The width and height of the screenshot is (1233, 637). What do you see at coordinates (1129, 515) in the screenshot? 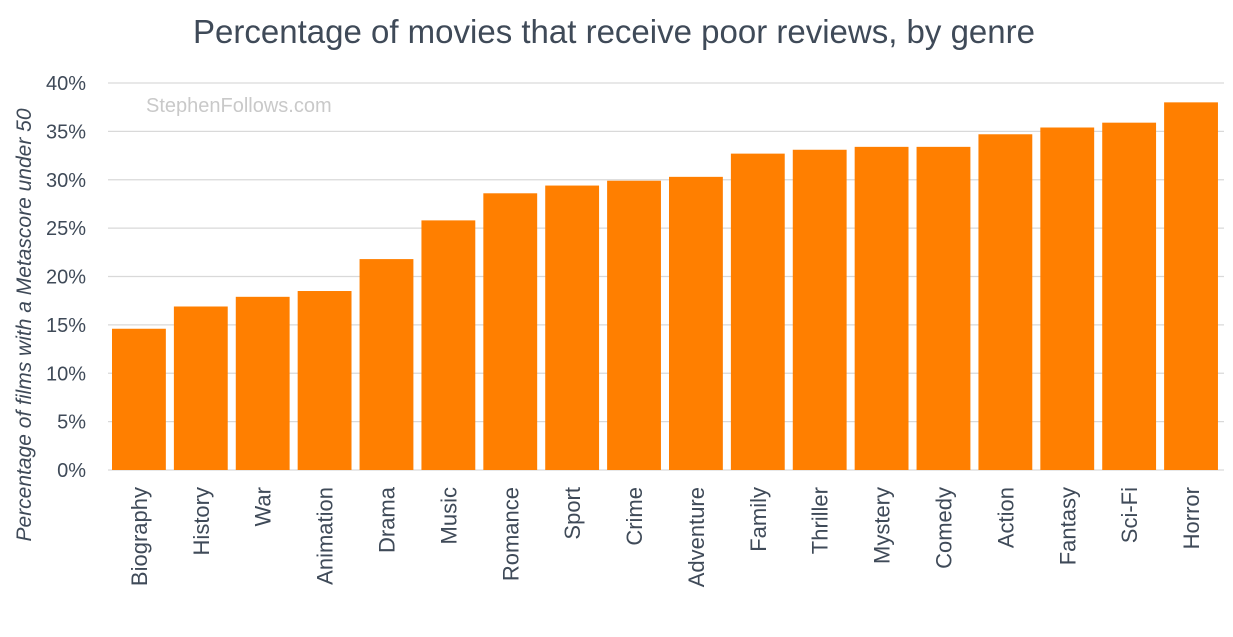
I see `x-tick-label: Sci-Fi` at bounding box center [1129, 515].